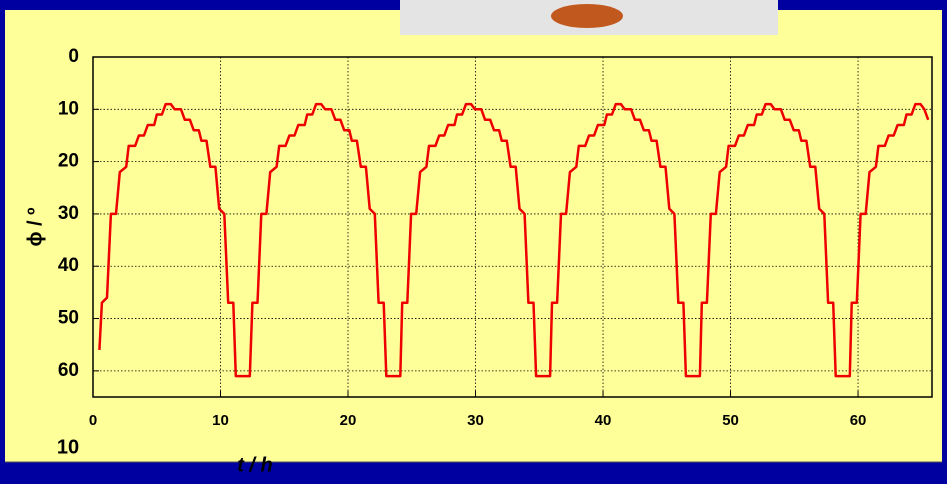  Describe the element at coordinates (68, 213) in the screenshot. I see `y-tick-label: 30` at that location.